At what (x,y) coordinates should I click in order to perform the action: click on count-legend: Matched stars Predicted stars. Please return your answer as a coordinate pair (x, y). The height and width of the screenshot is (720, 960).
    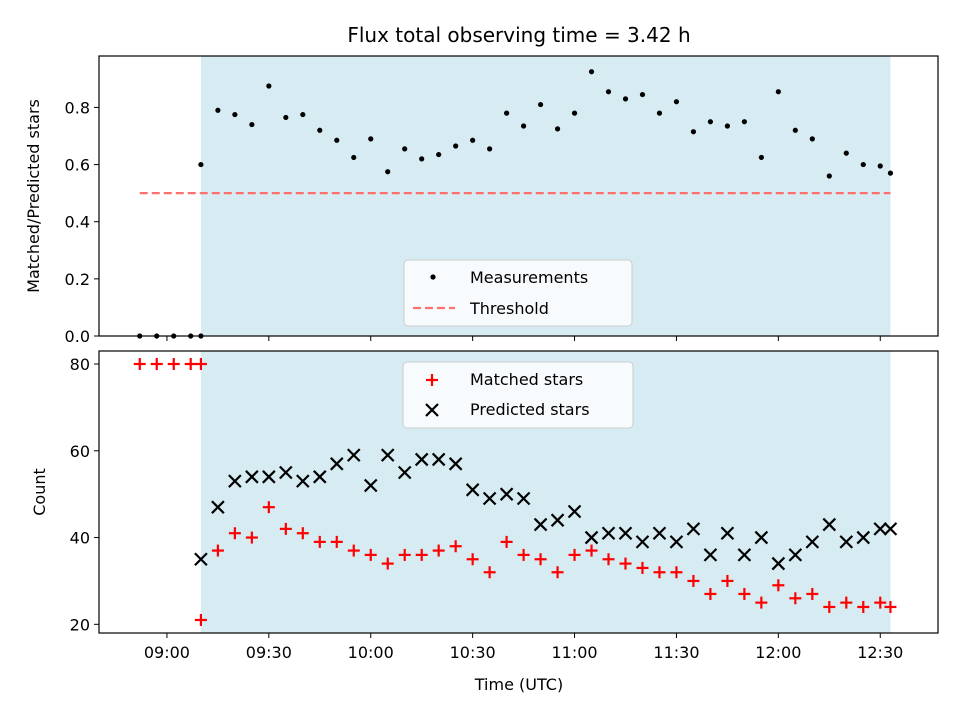
    Looking at the image, I should click on (518, 395).